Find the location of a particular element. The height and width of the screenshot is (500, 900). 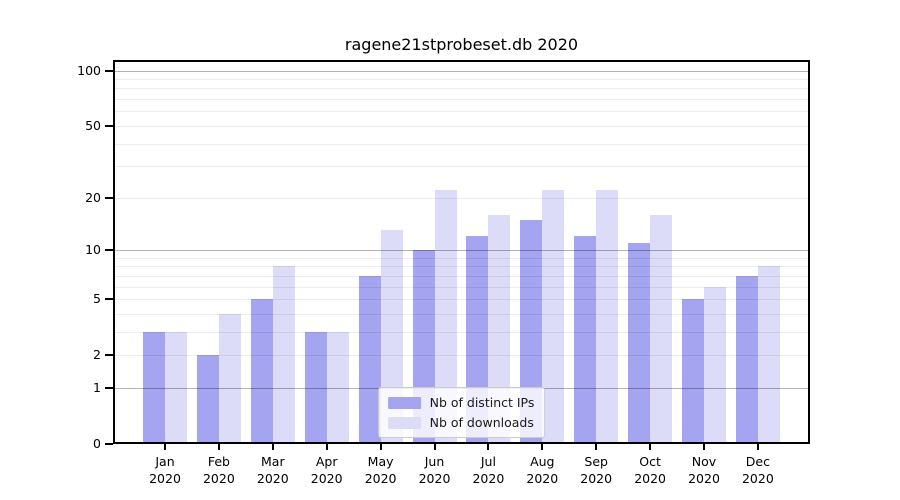

x-tick-label-may: May 2020 is located at coordinates (381, 470).